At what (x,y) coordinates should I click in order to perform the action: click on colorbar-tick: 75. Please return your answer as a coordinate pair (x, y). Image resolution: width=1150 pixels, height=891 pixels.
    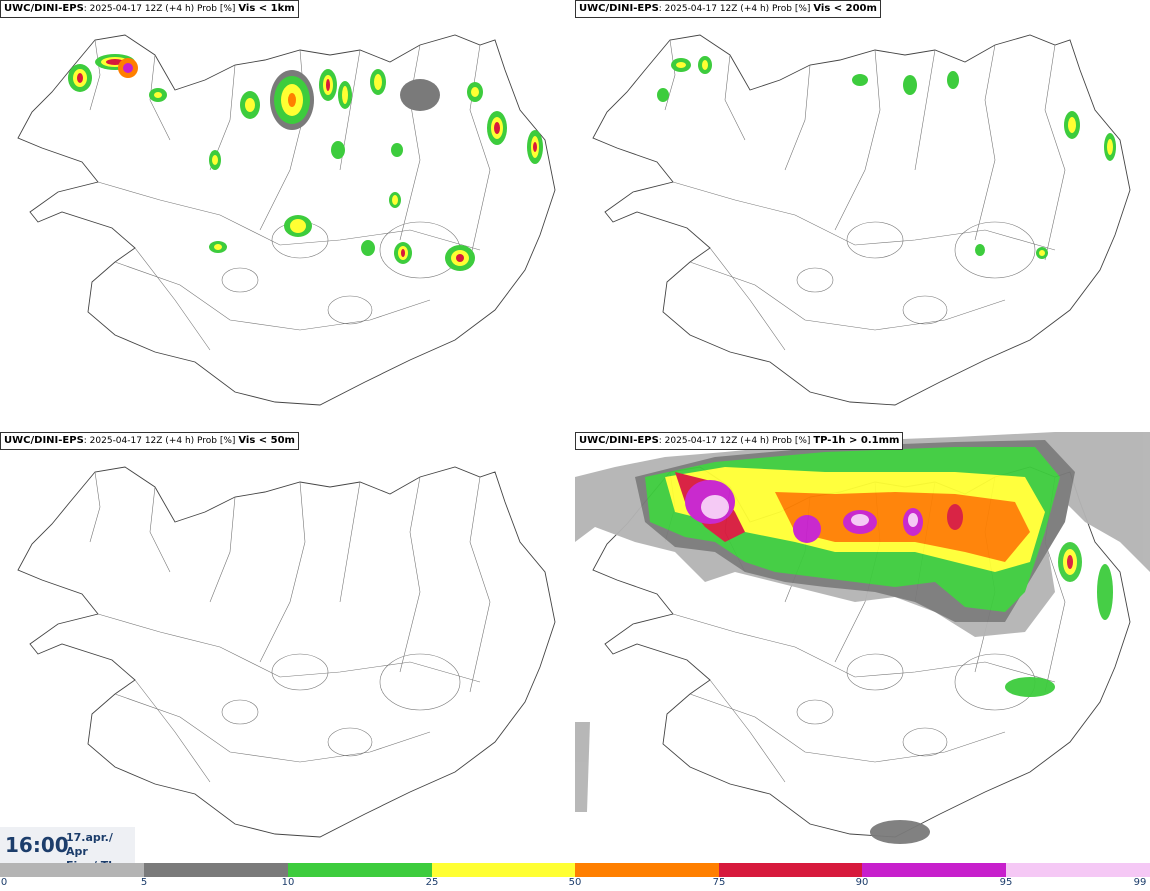
    Looking at the image, I should click on (719, 882).